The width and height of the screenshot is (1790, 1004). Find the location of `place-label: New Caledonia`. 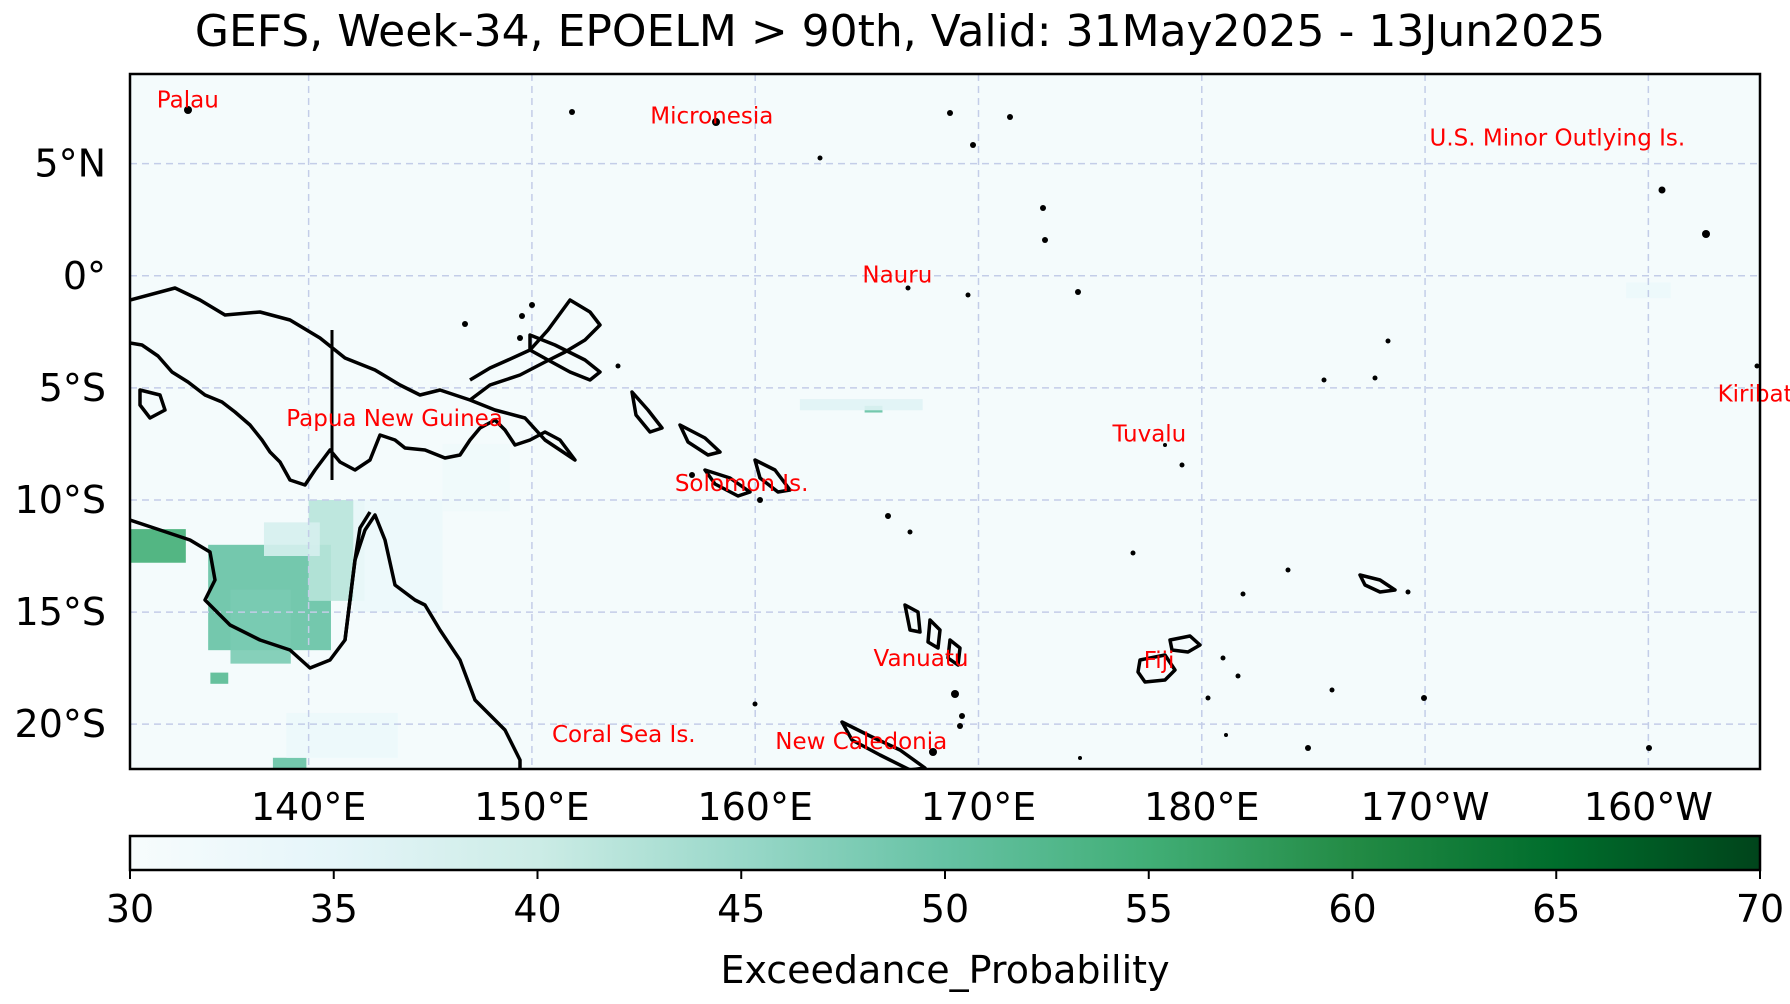

place-label: New Caledonia is located at coordinates (861, 742).